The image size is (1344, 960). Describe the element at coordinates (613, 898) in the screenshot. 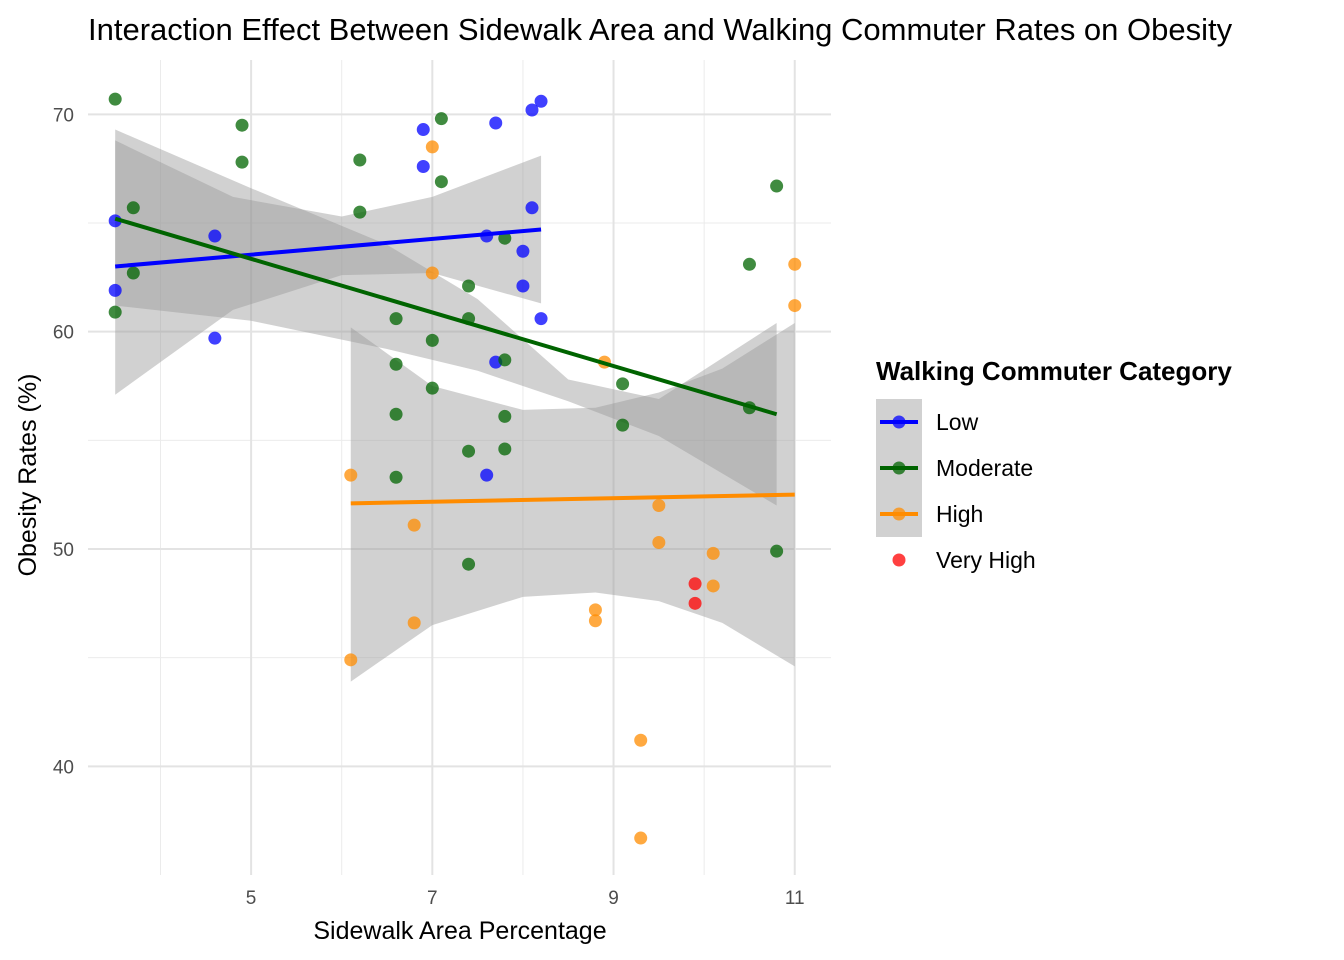

I see `x-tick-label: 9` at that location.